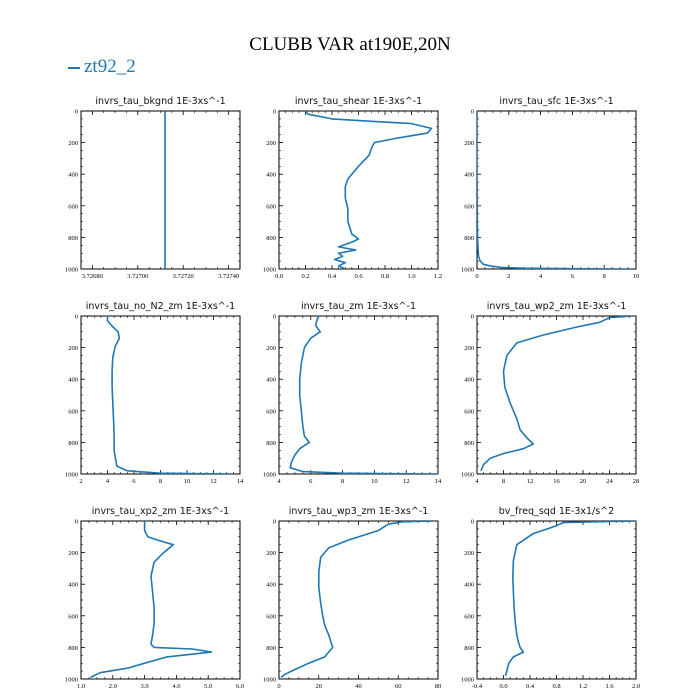  I want to click on x-tick-label: -0.4, so click(477, 686).